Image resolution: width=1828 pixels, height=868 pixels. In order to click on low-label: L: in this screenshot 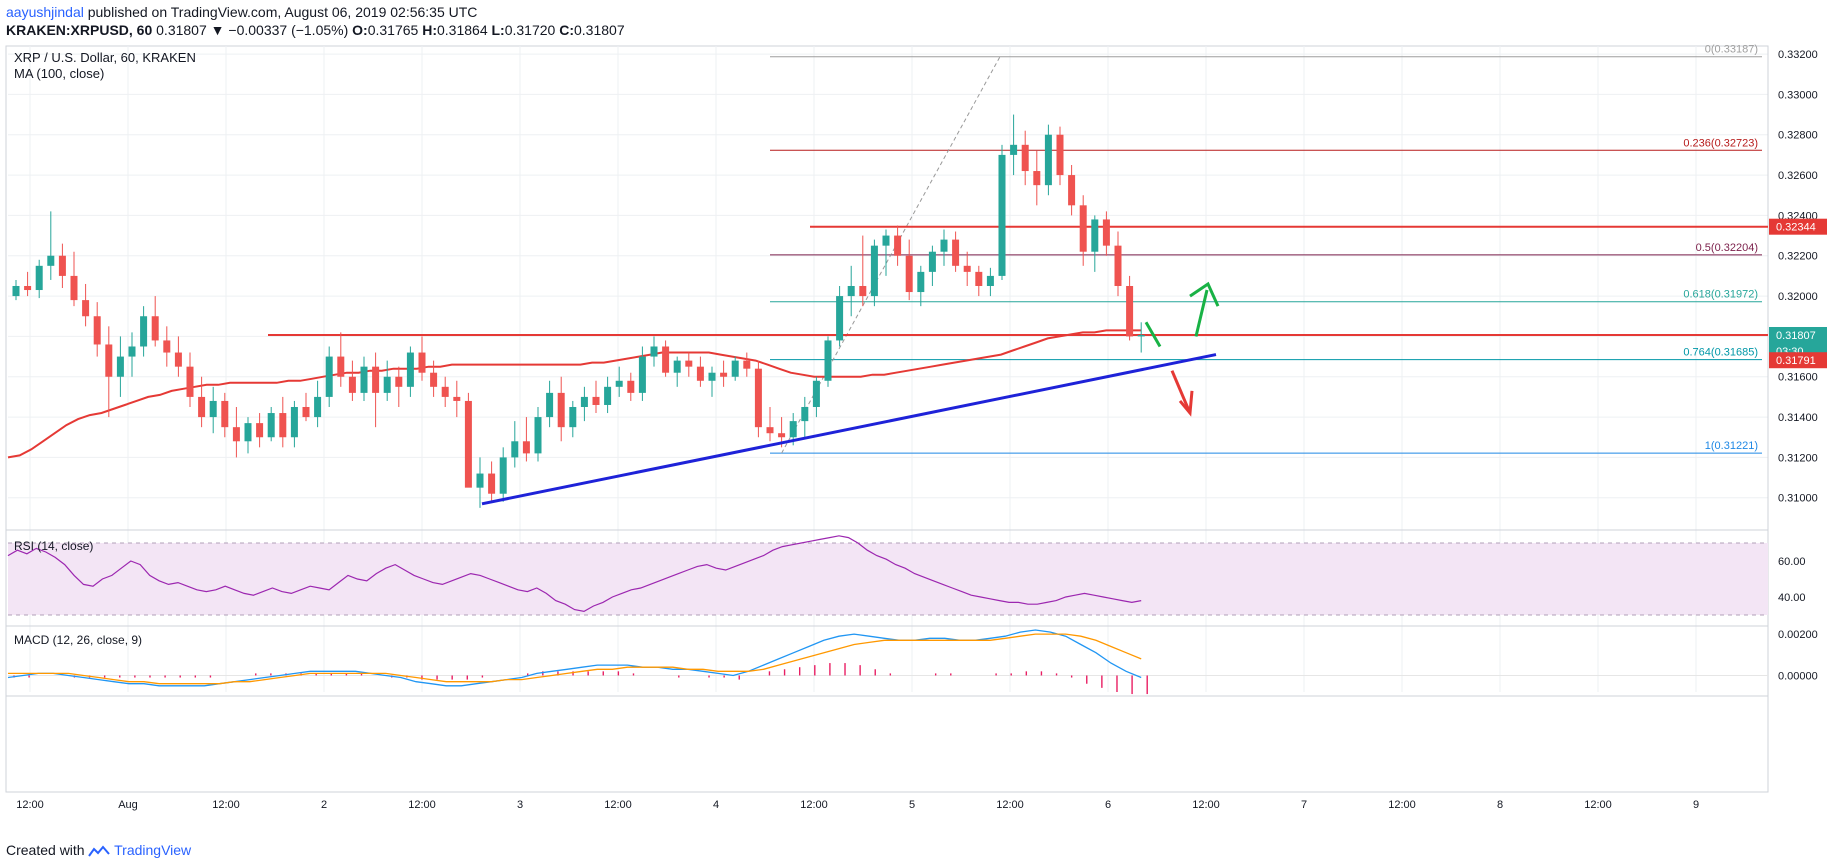, I will do `click(498, 30)`.